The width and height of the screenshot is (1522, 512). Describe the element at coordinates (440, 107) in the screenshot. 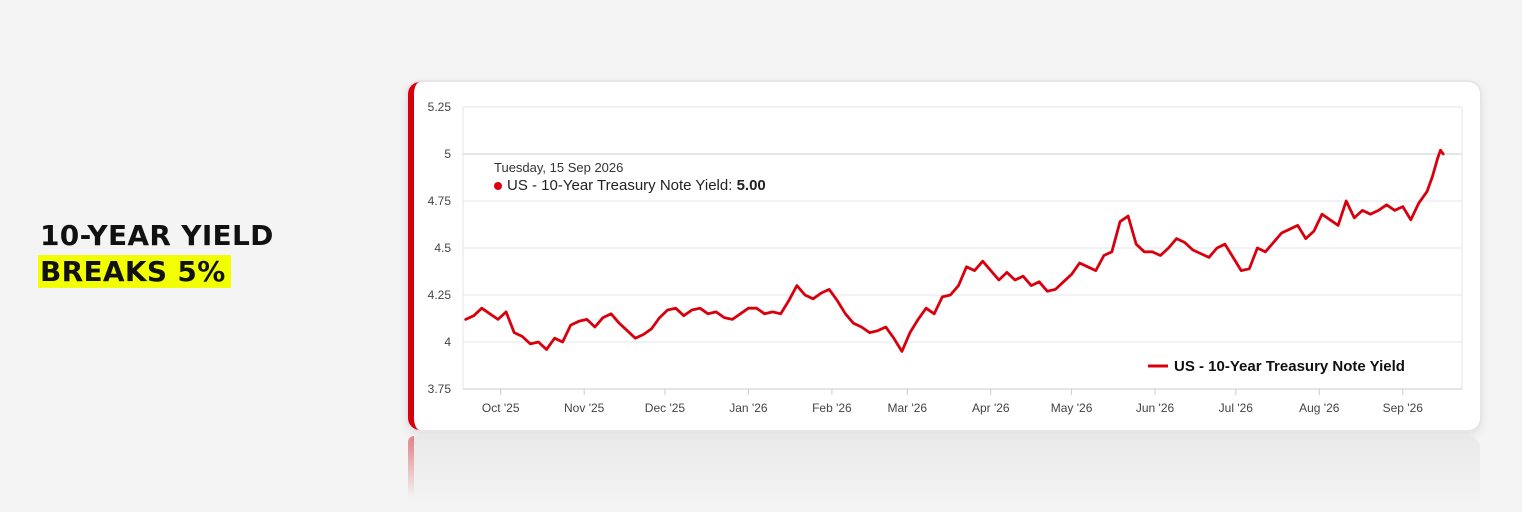

I see `y-tick-label-0: 5.25` at that location.